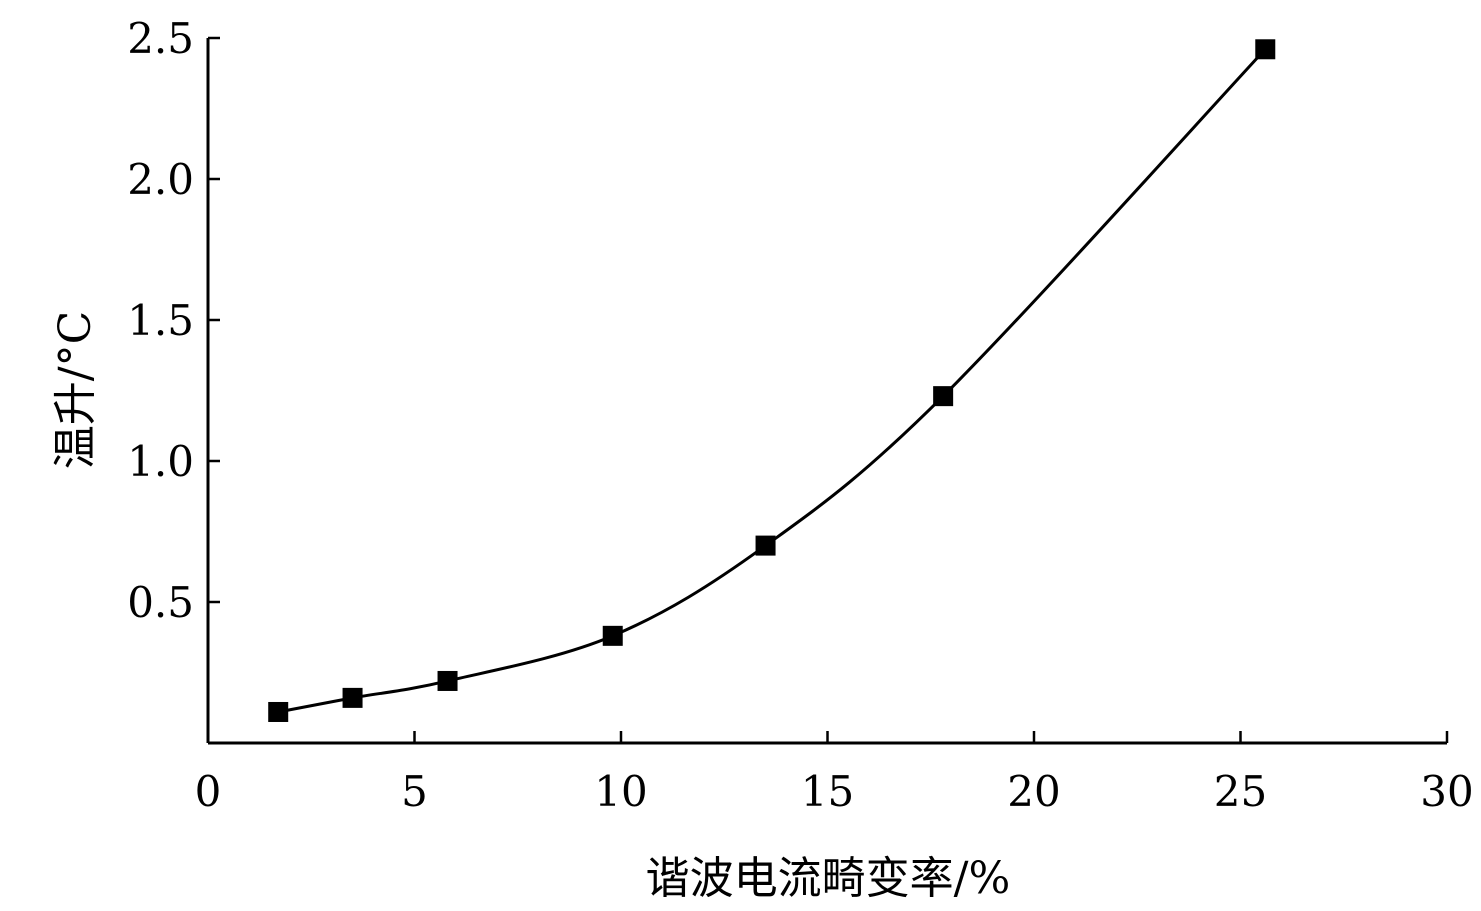  I want to click on y-tick-label: 2.0, so click(160, 179).